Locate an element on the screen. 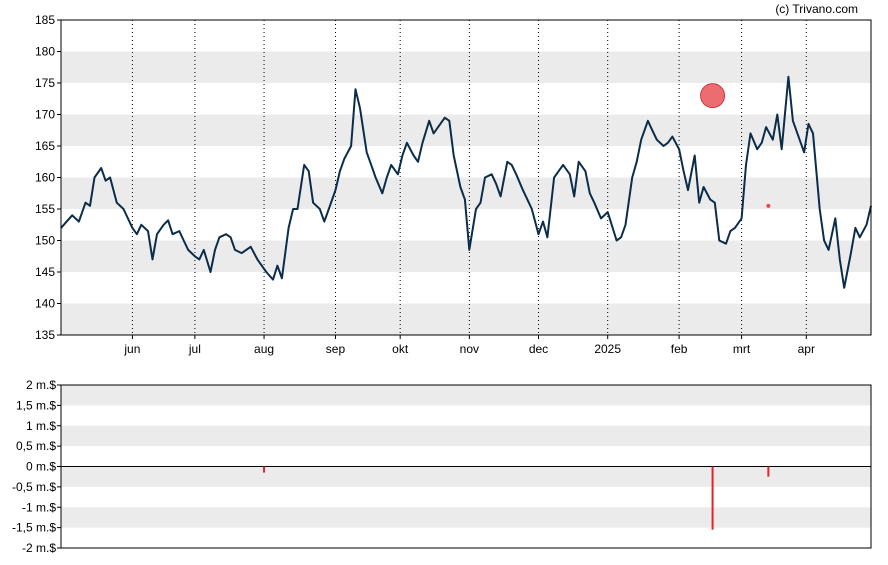 This screenshot has width=888, height=565. x-tick-label: nov is located at coordinates (469, 349).